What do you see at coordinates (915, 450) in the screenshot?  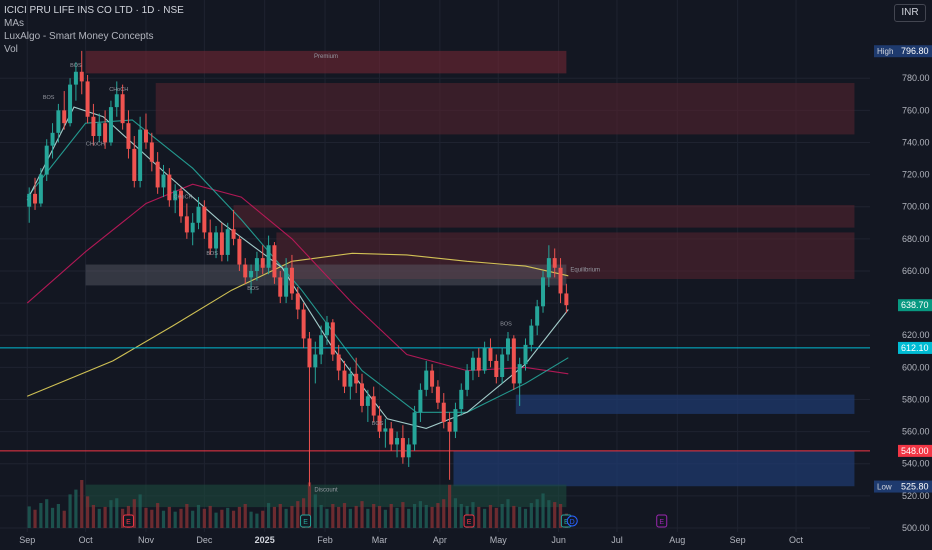 I see `price-label-box` at bounding box center [915, 450].